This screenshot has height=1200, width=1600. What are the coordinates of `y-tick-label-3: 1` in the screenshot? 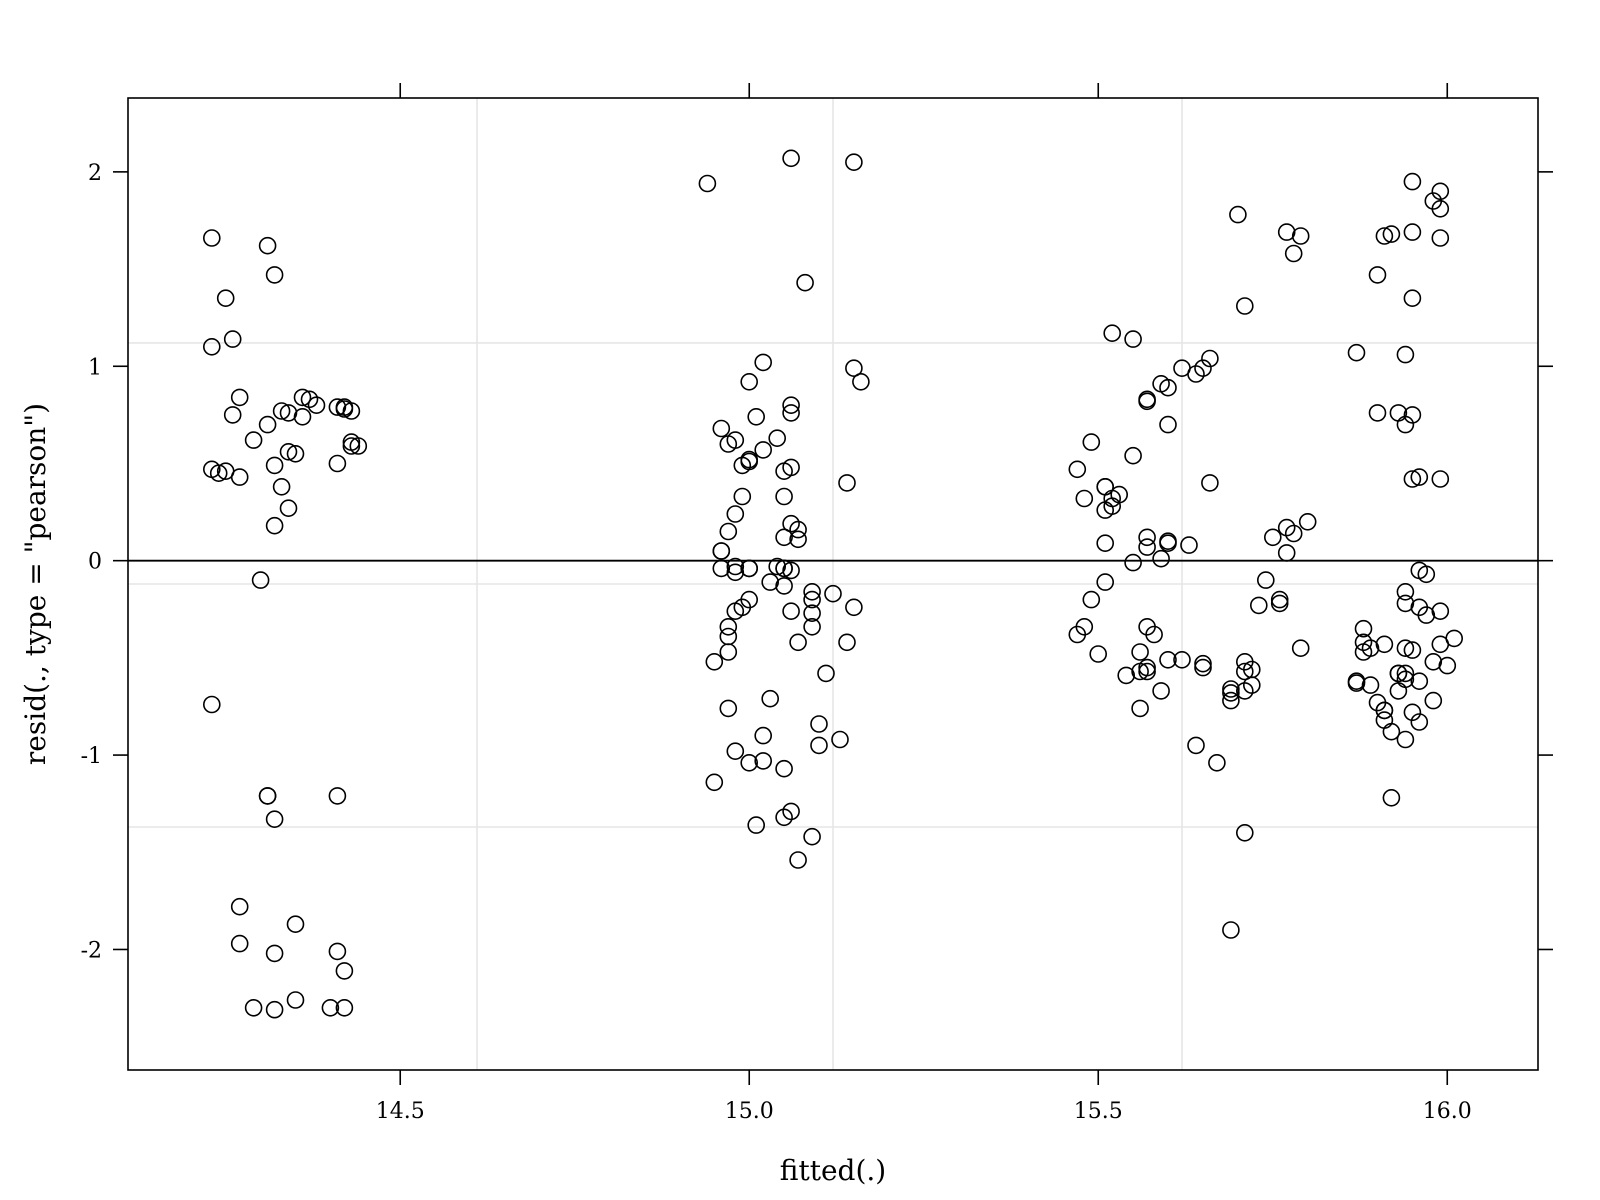 It's located at (95, 367).